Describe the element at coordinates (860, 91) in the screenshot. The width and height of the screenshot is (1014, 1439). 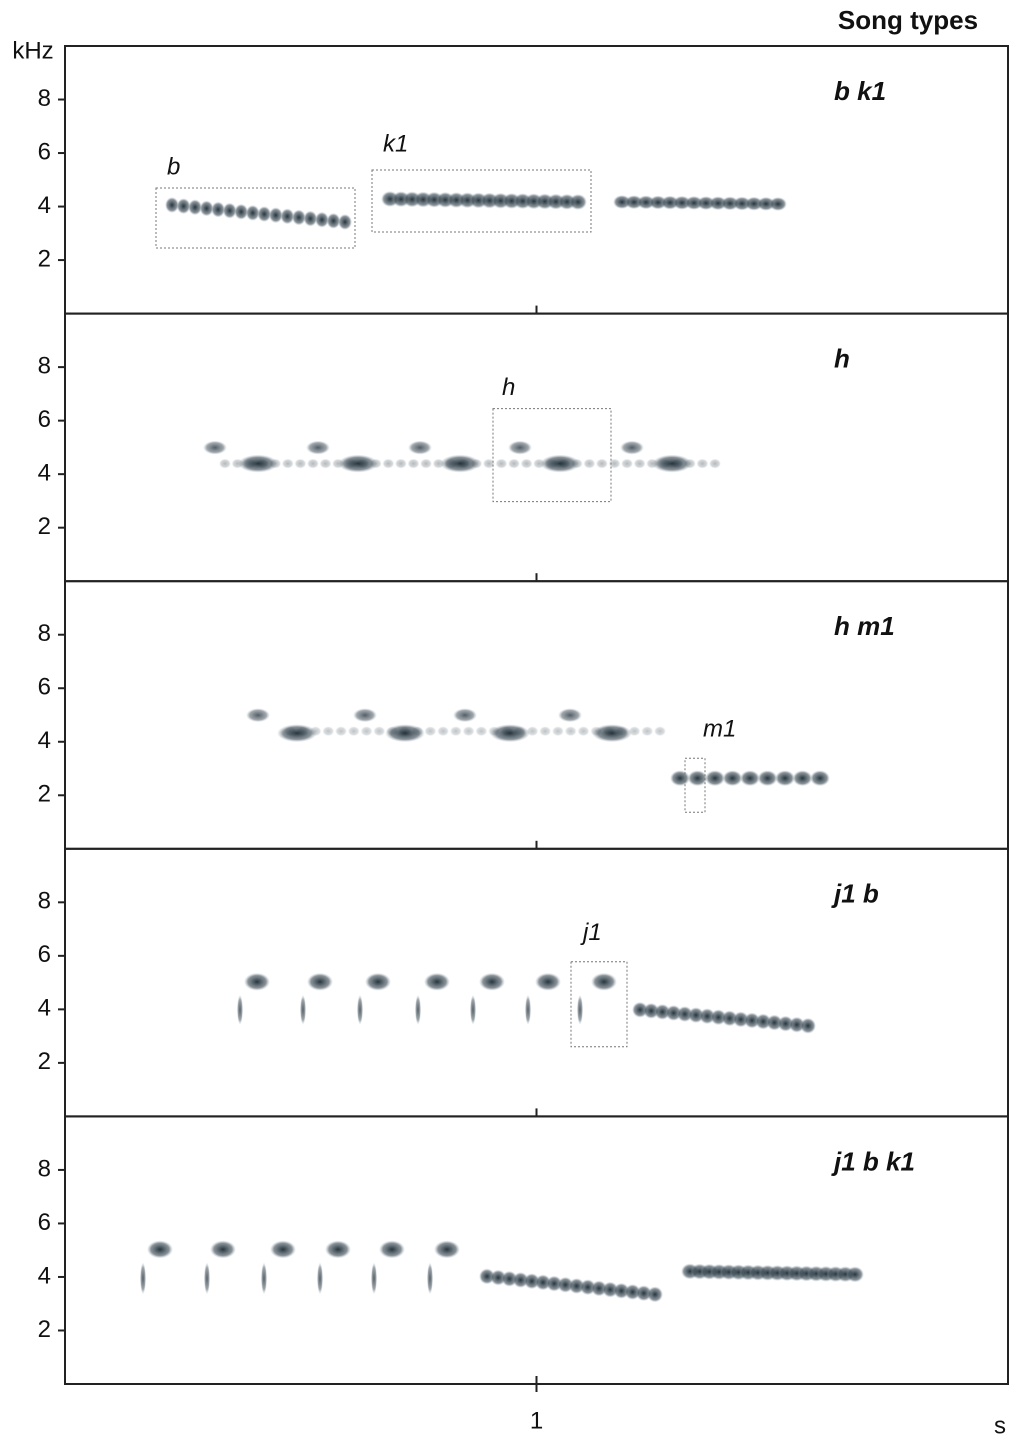
I see `song-type: b k1` at that location.